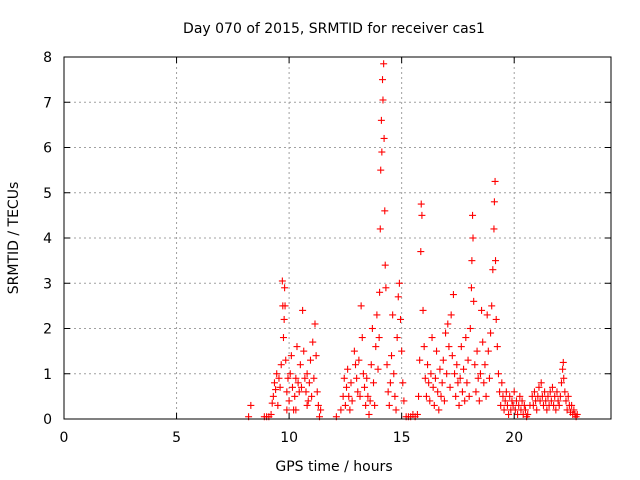 Image resolution: width=640 pixels, height=480 pixels. I want to click on y-axis-label: SRMTID / TECUs, so click(14, 238).